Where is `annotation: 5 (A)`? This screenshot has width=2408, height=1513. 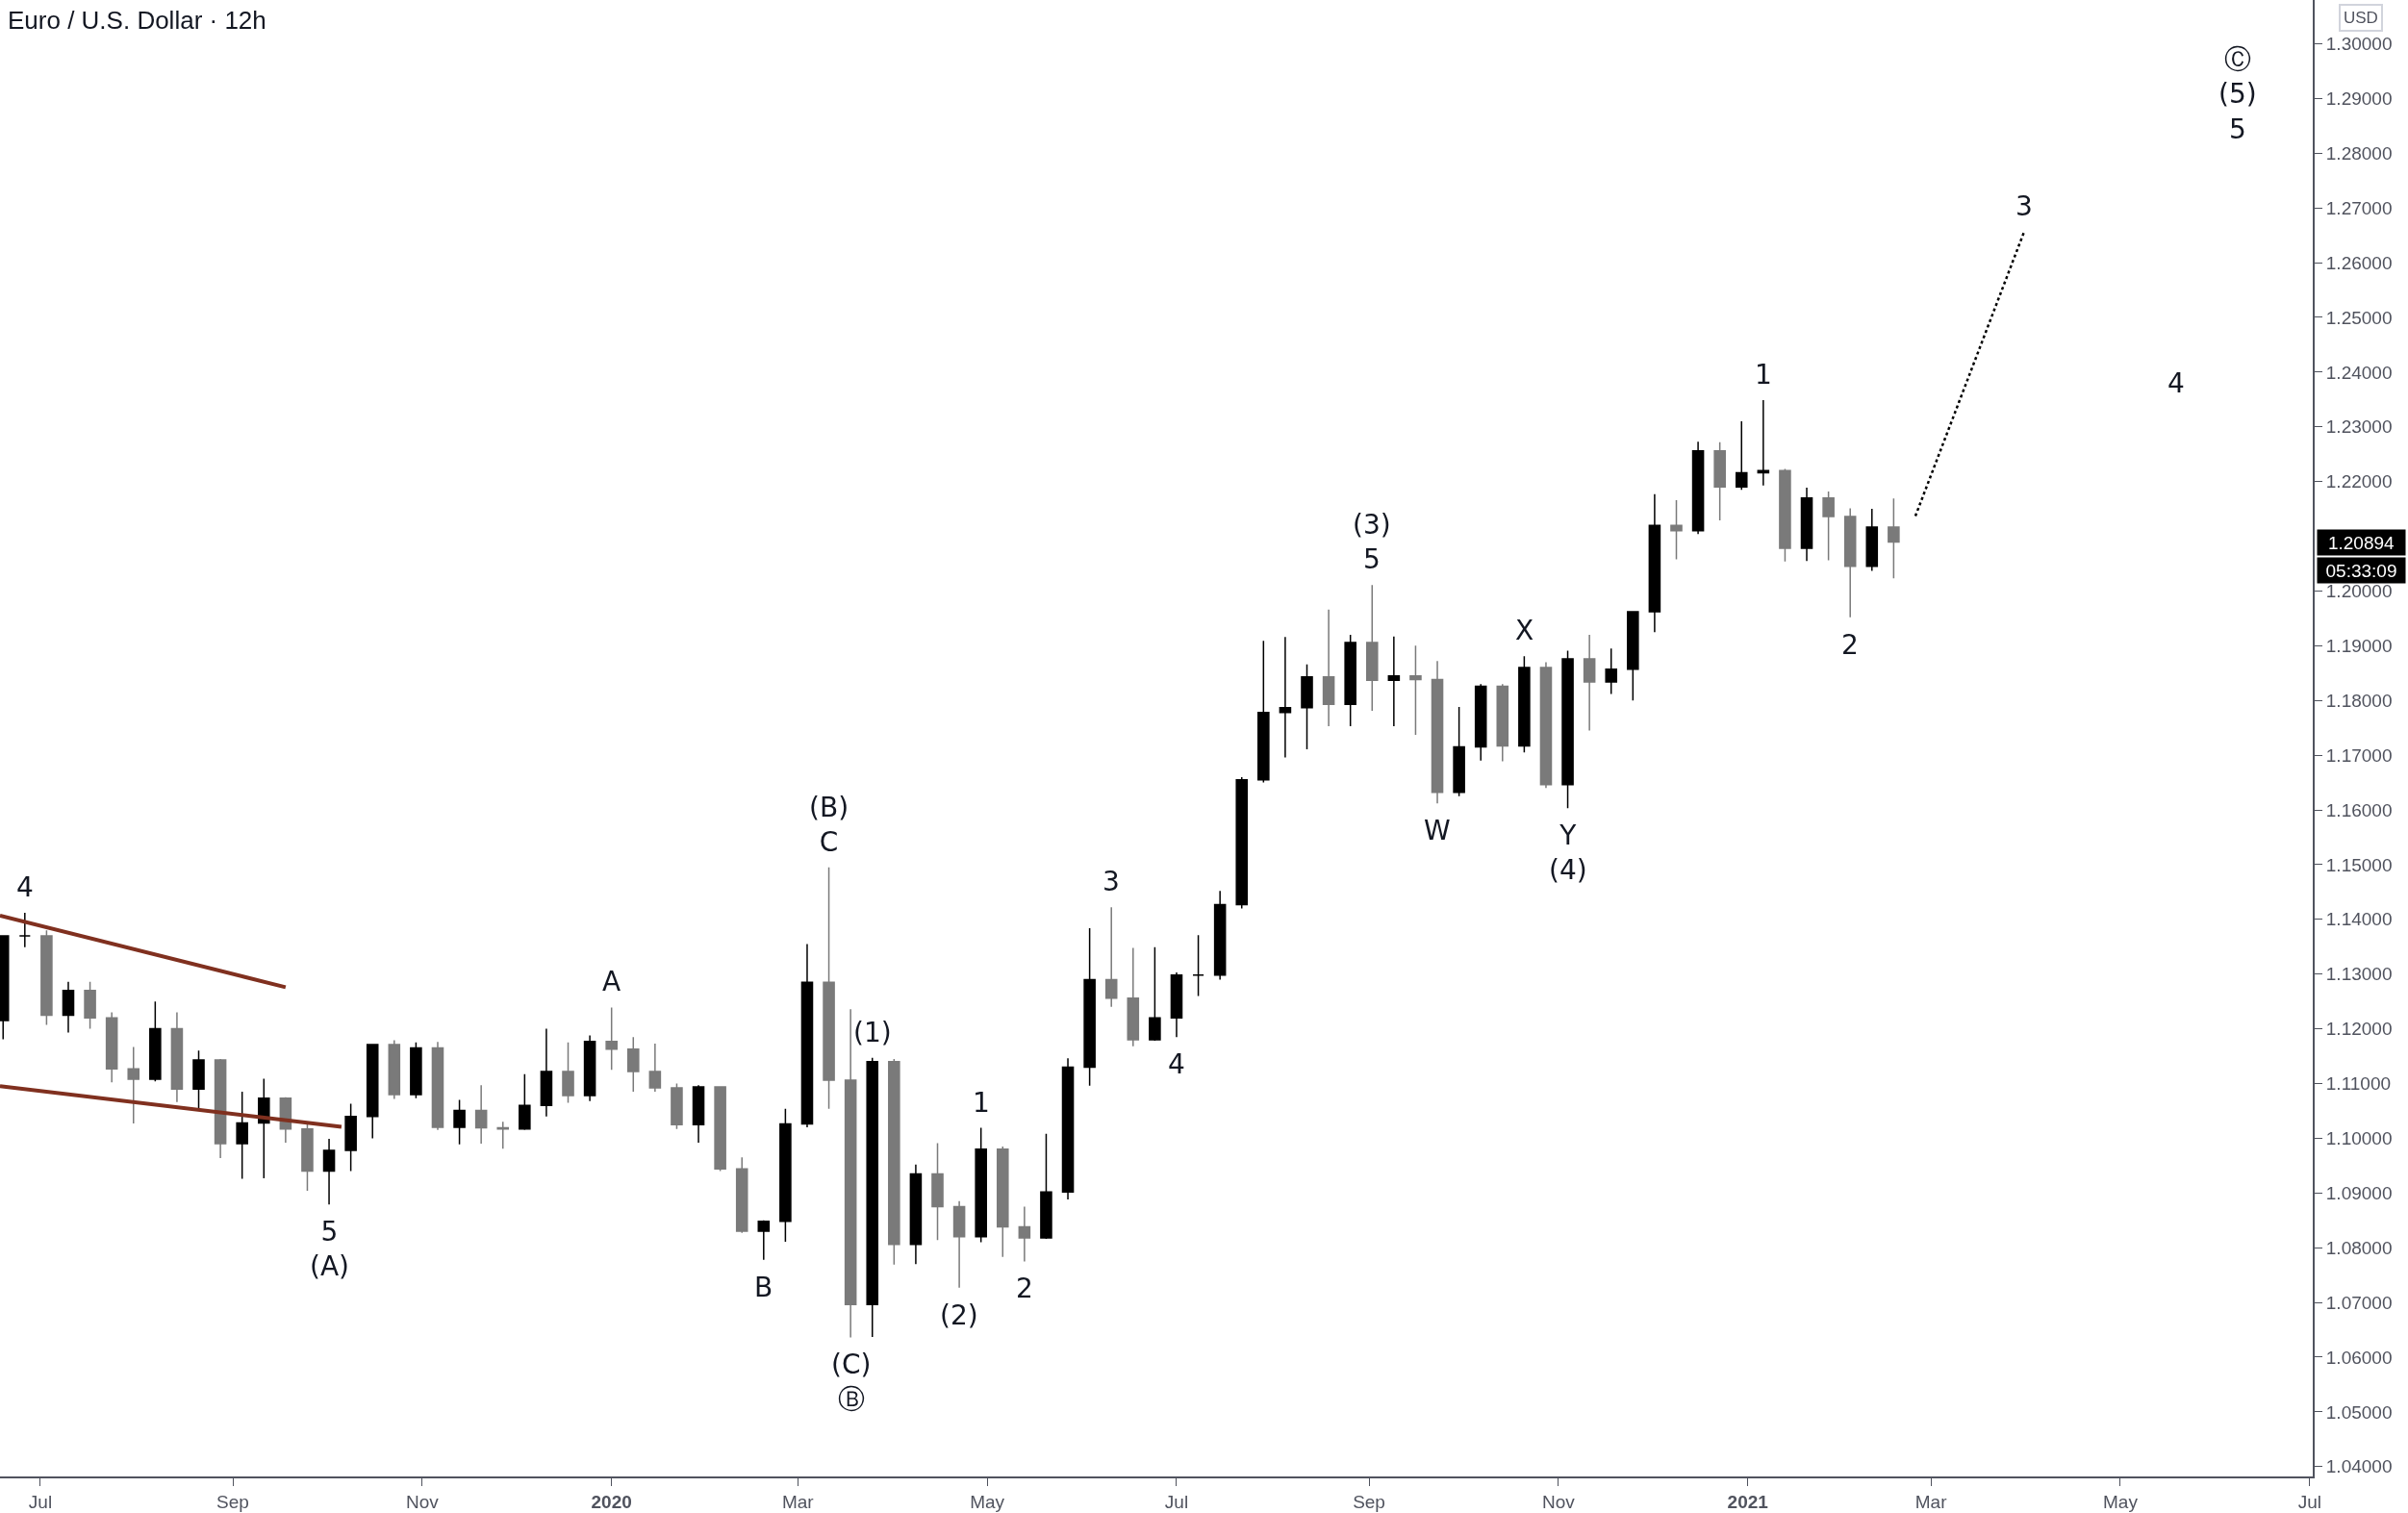 annotation: 5 (A) is located at coordinates (330, 1249).